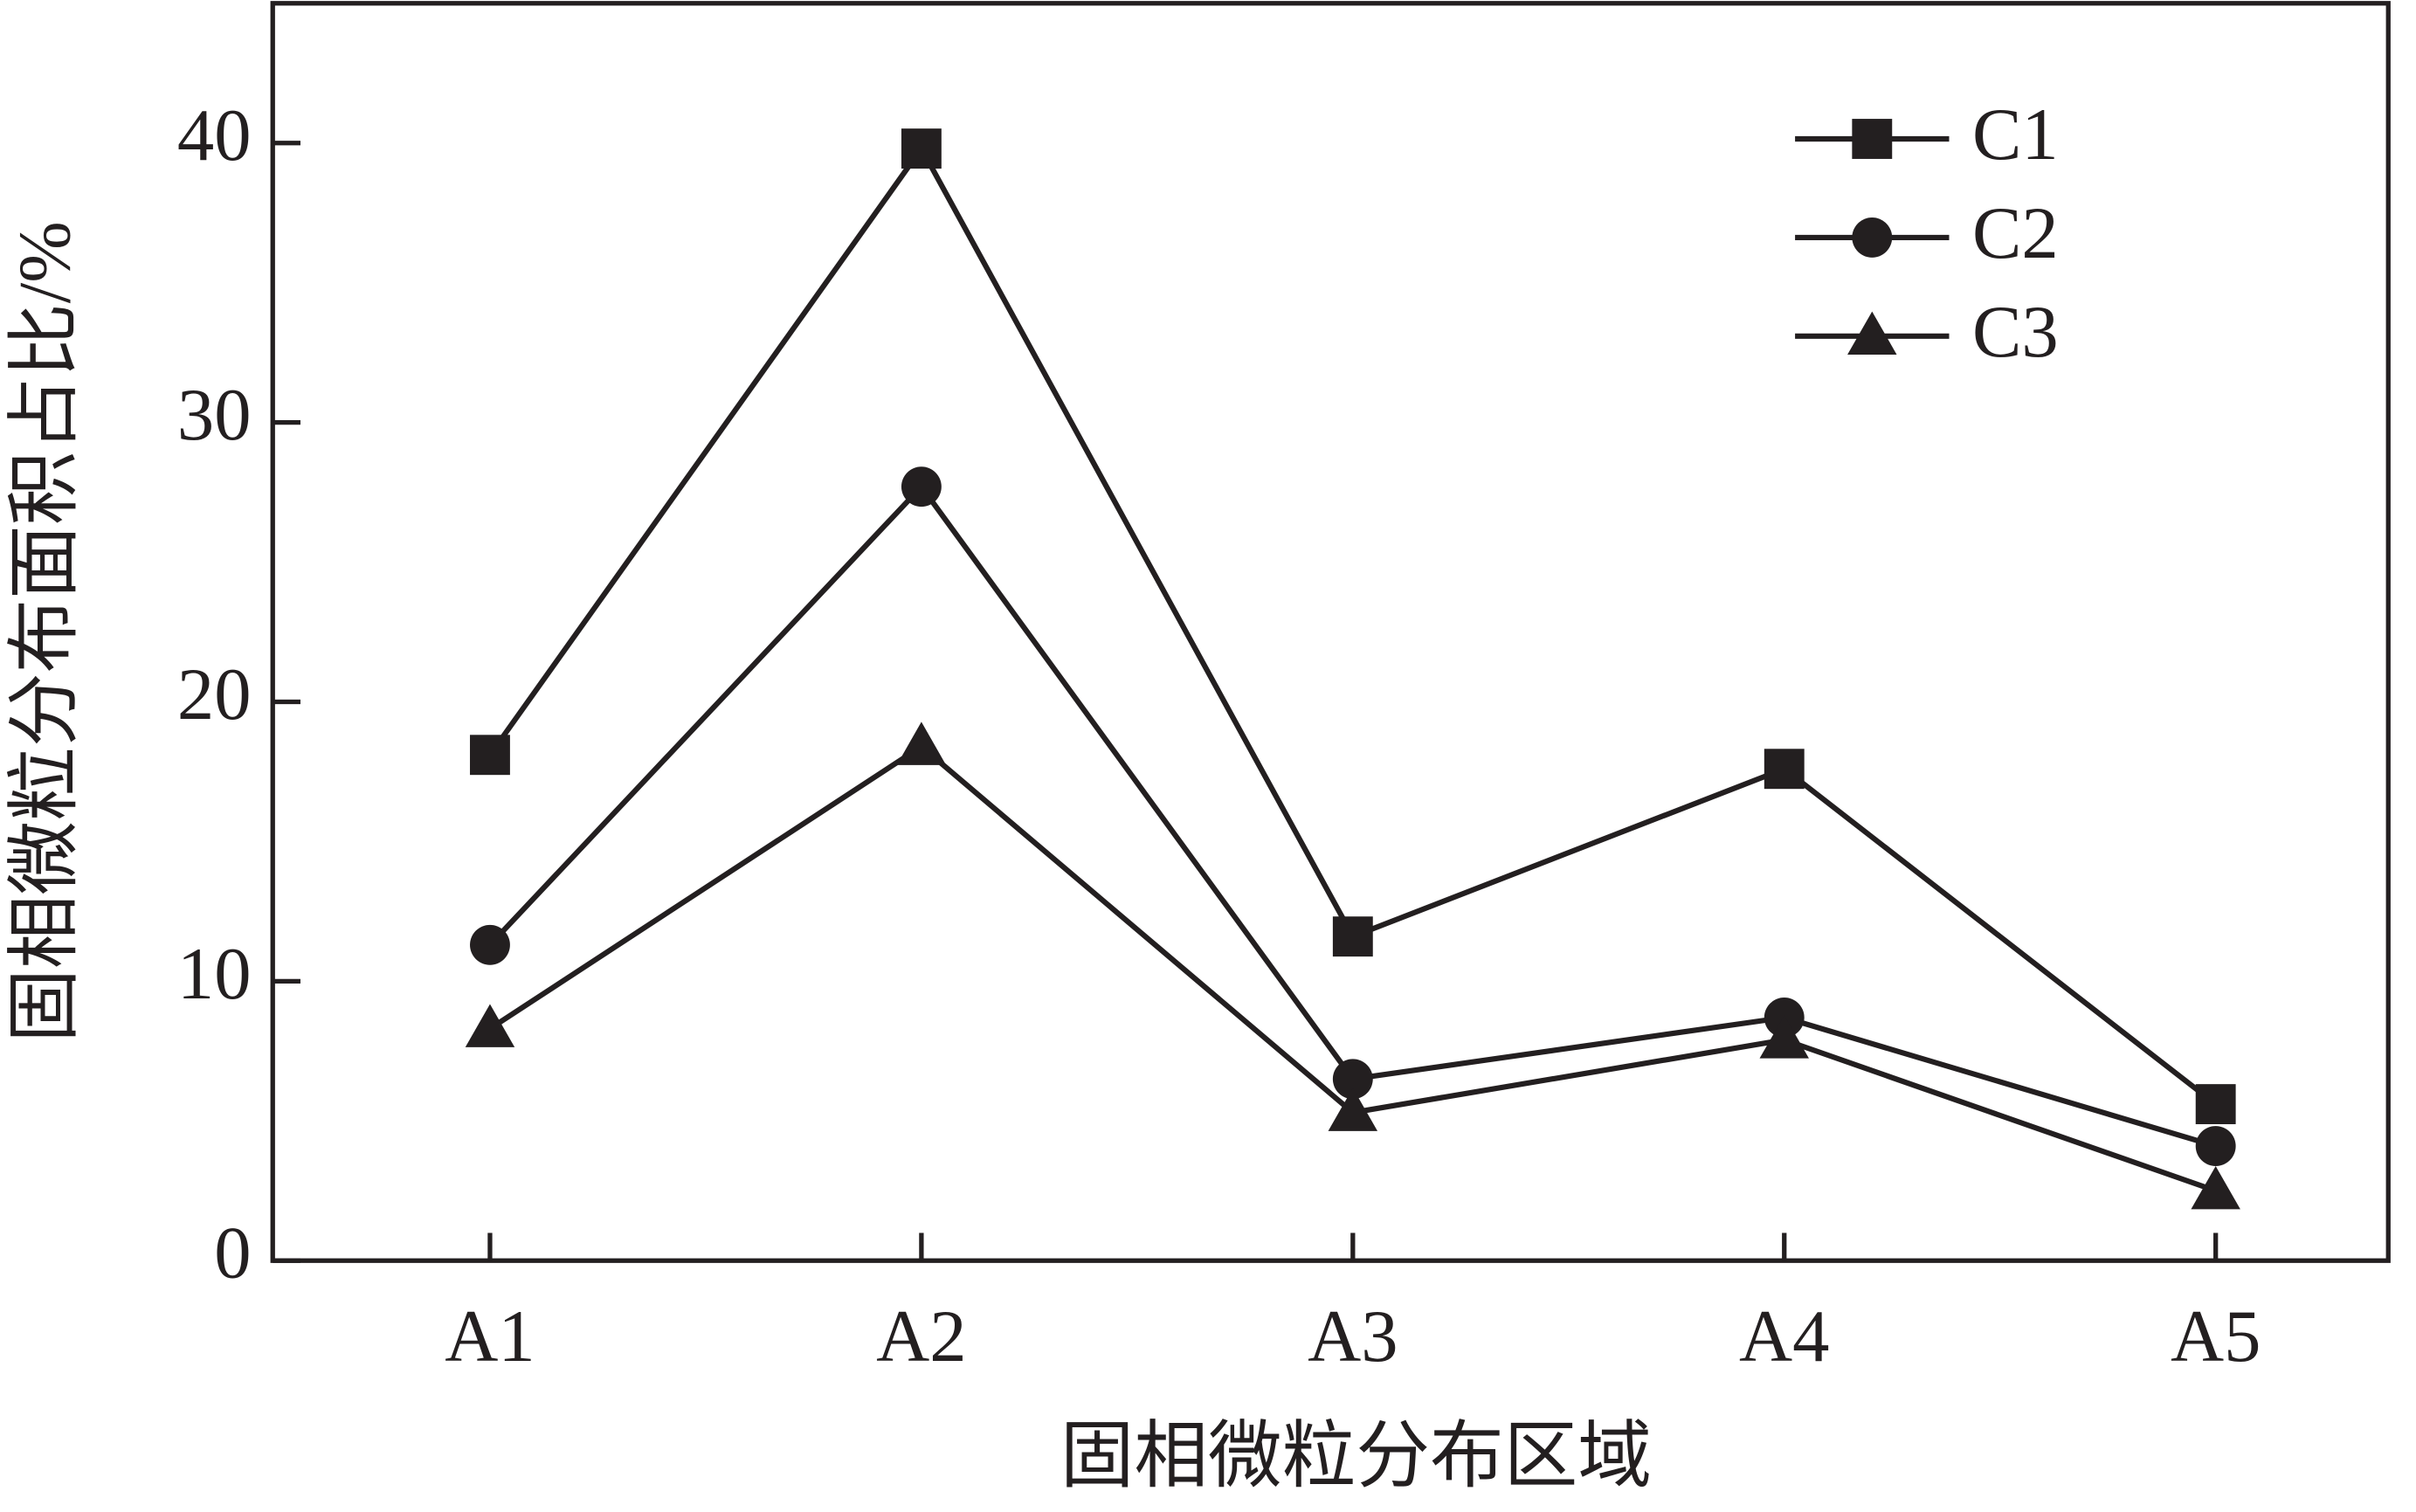  I want to click on x-tick-label: A4, so click(1784, 1336).